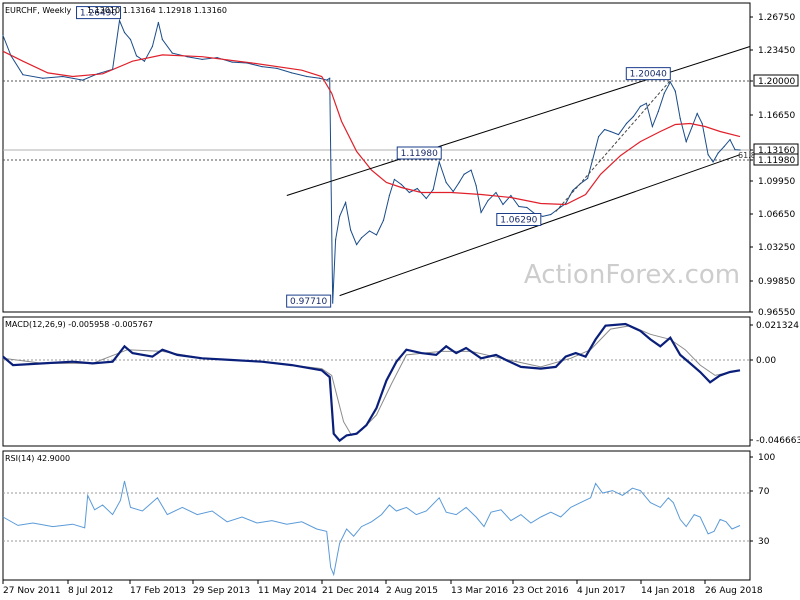 The image size is (800, 600). Describe the element at coordinates (778, 441) in the screenshot. I see `macd-tick-2: -0.046663` at that location.